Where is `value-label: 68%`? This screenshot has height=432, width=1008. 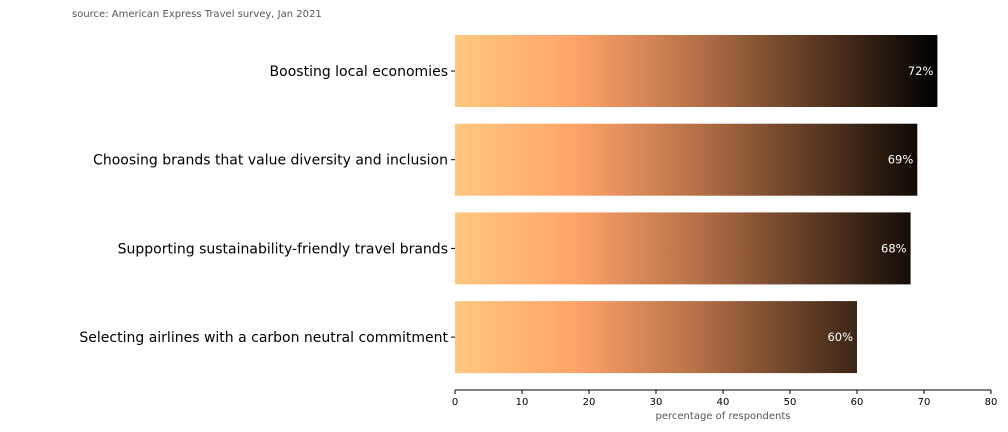 value-label: 68% is located at coordinates (894, 248).